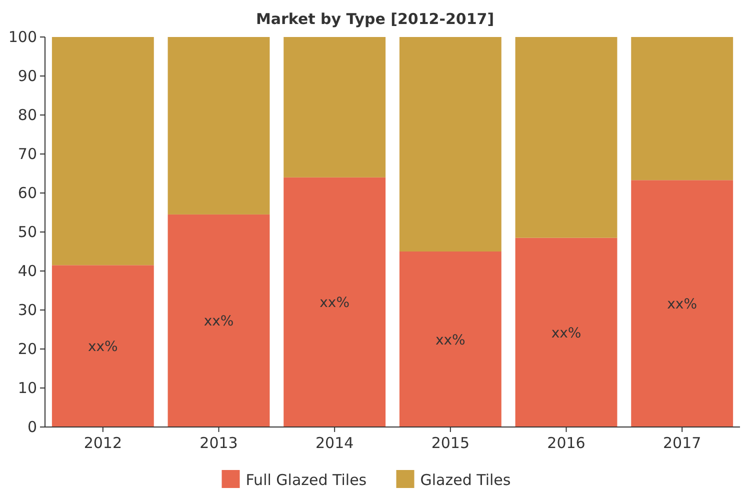 The height and width of the screenshot is (500, 750). What do you see at coordinates (465, 480) in the screenshot?
I see `legend-label: Glazed Tiles` at bounding box center [465, 480].